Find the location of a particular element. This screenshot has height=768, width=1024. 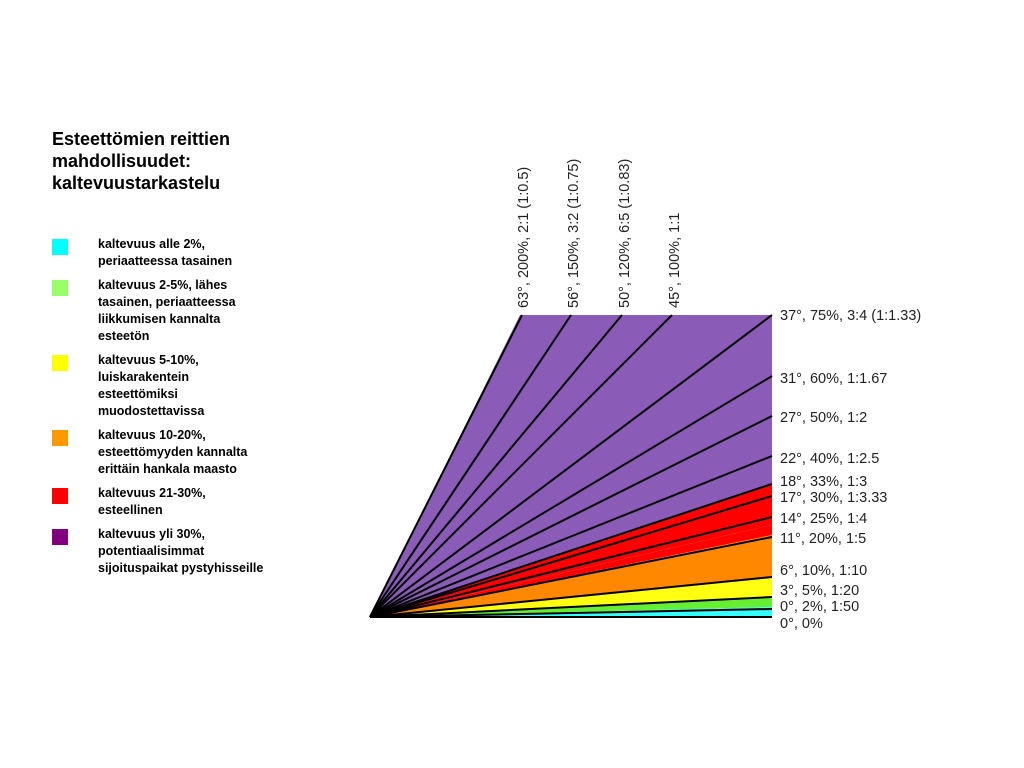

label-17deg: 17°, 30%, 1:3.33 is located at coordinates (833, 498).